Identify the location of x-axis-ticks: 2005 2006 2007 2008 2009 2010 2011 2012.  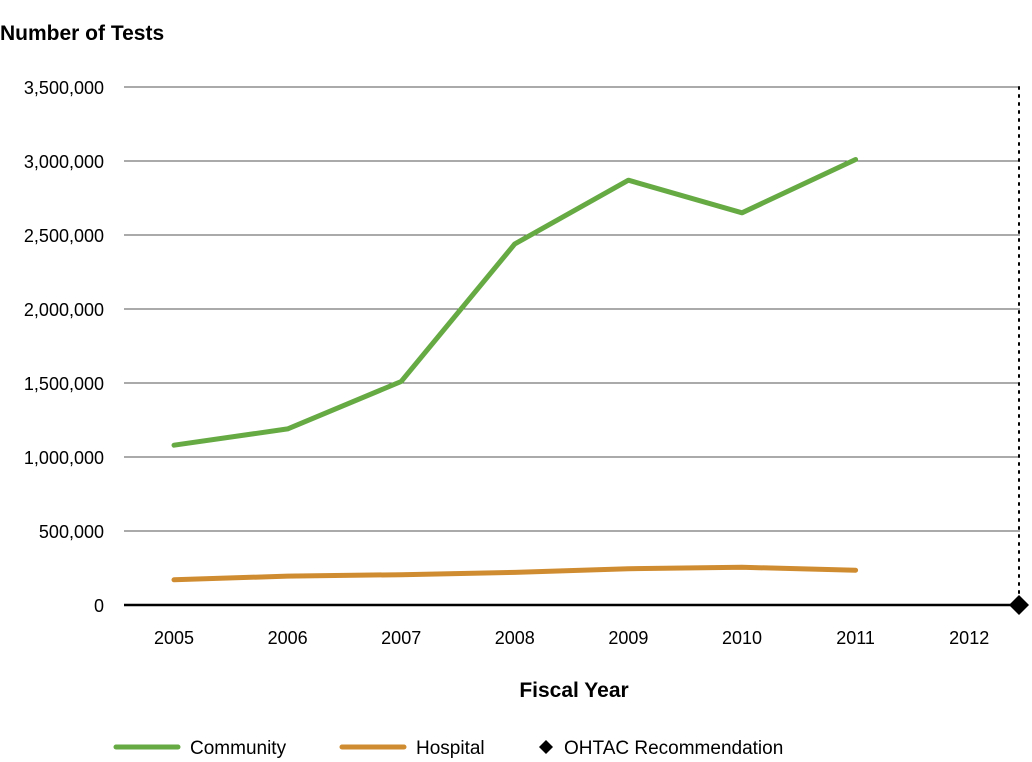
(571, 638).